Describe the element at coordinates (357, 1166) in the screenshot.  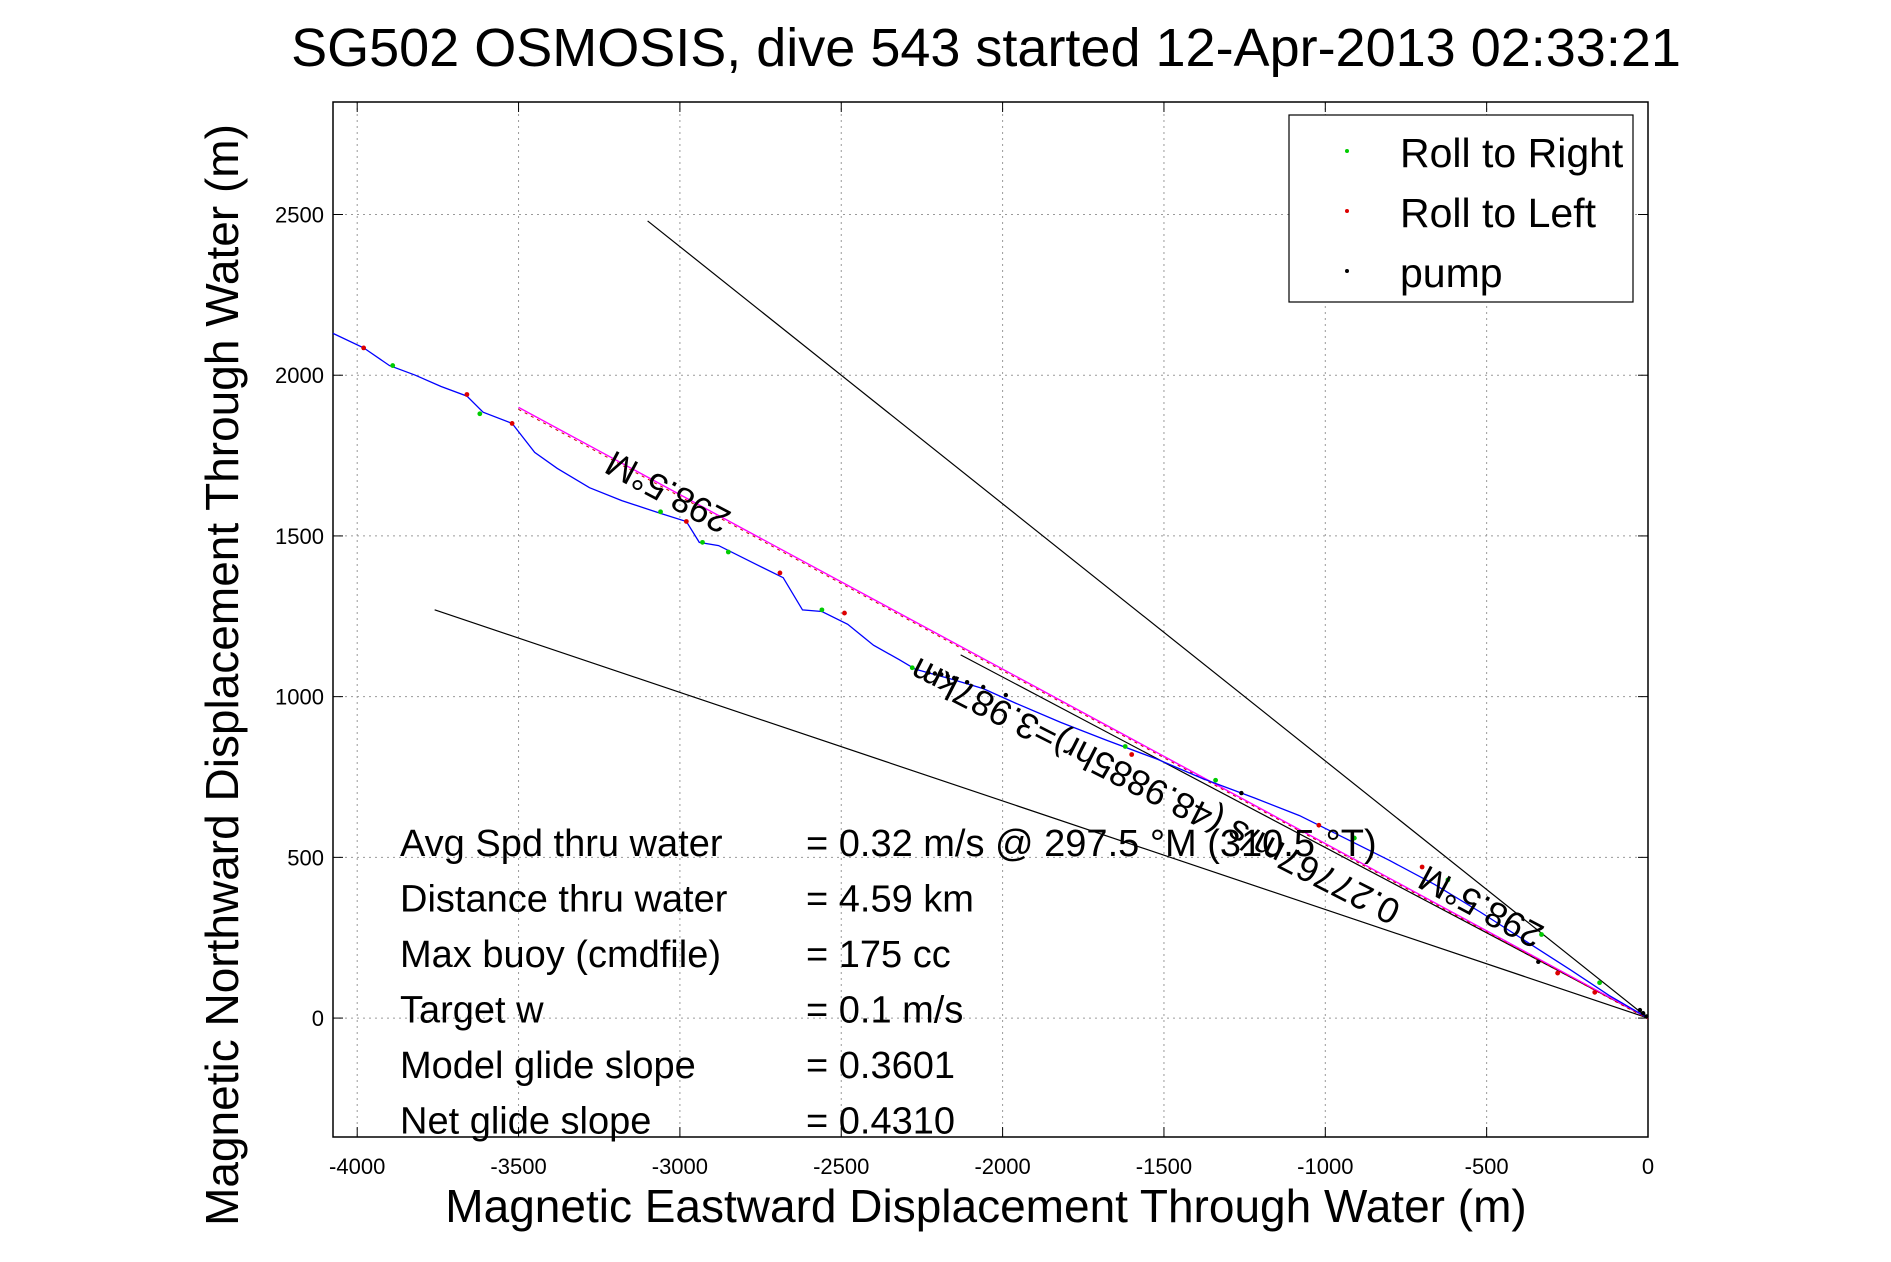
I see `x-tick-label: -4000` at that location.